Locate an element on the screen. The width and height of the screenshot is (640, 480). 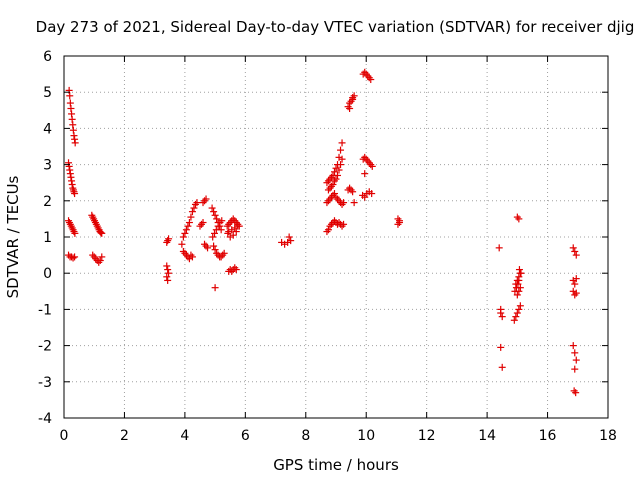
y-tick-label: 6 is located at coordinates (47, 57).